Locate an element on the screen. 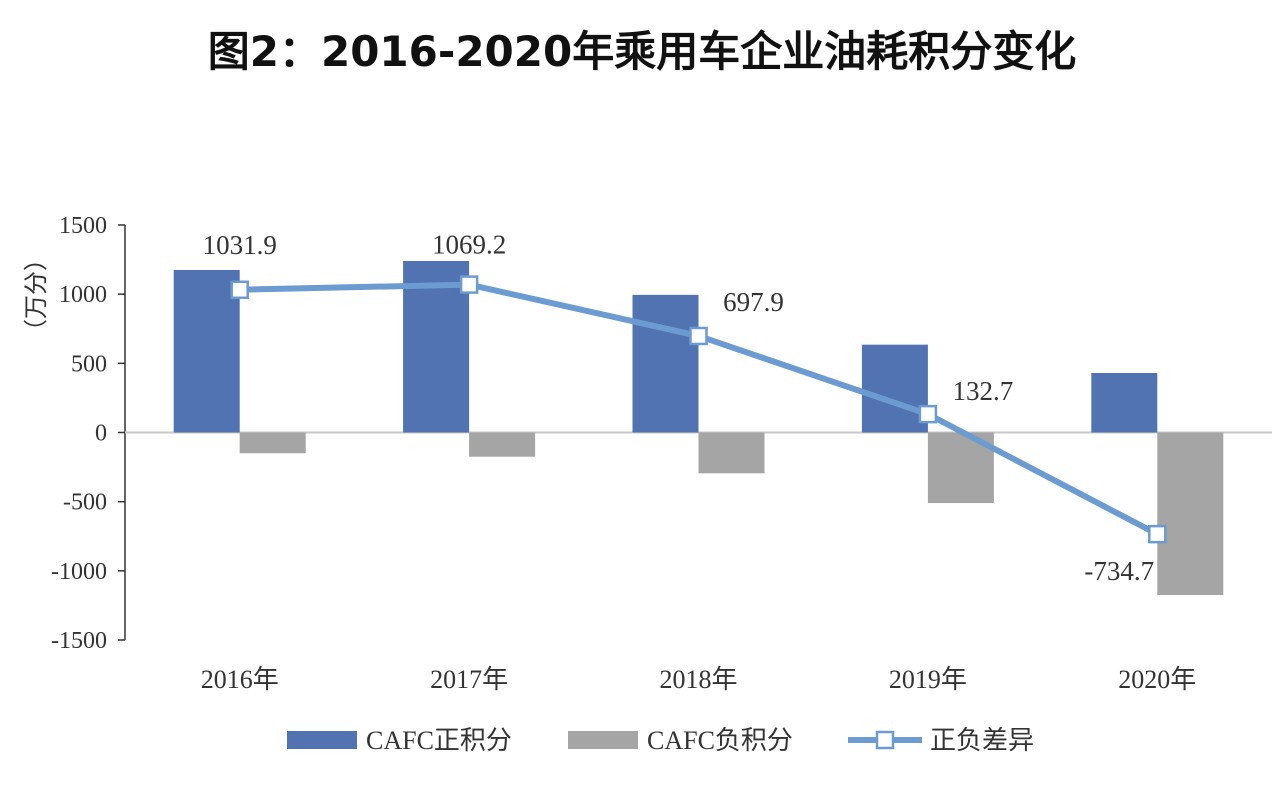 This screenshot has width=1284, height=790. x-tick-label: 2018年 is located at coordinates (698, 679).